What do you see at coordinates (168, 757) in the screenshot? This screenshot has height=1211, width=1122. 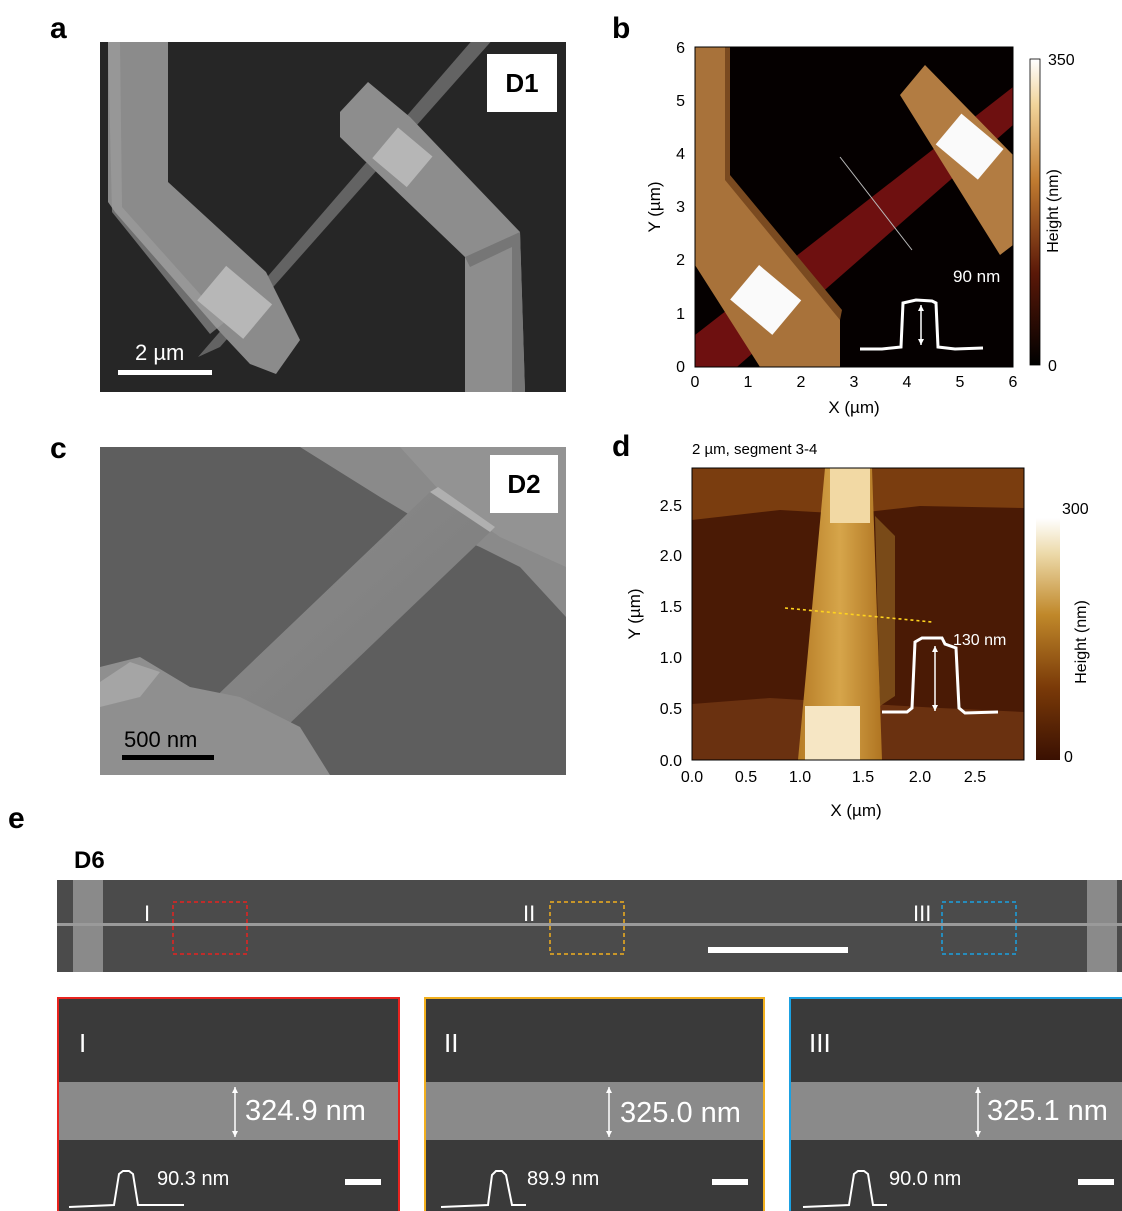 I see `scale-bar-c` at bounding box center [168, 757].